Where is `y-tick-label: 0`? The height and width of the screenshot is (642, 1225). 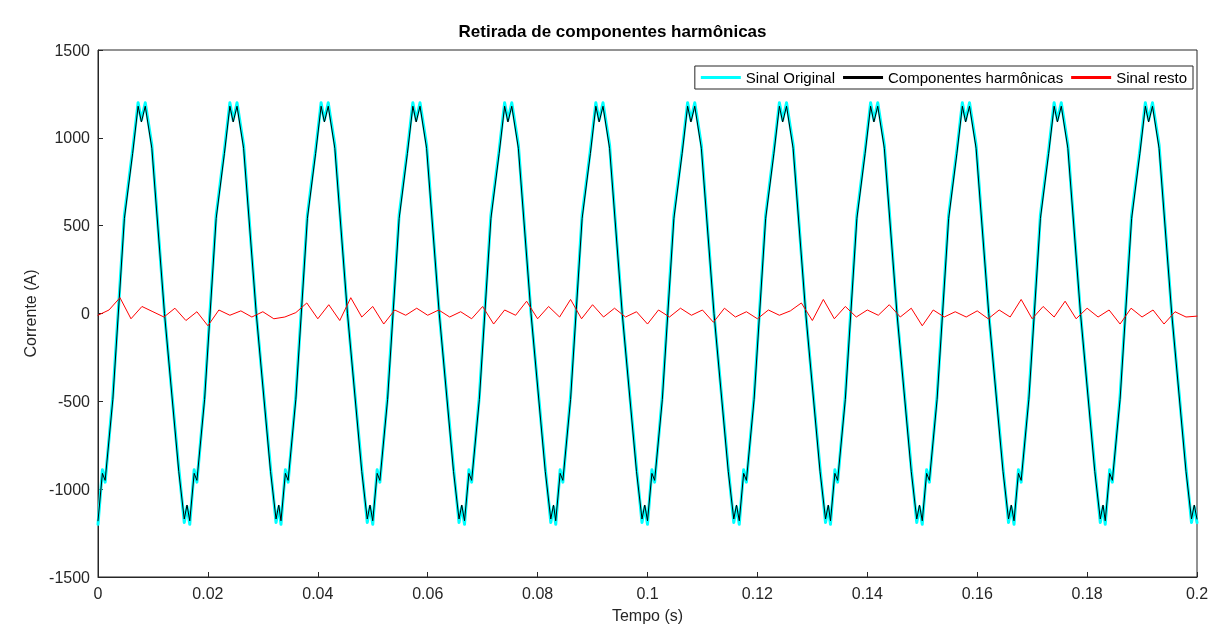 y-tick-label: 0 is located at coordinates (86, 313).